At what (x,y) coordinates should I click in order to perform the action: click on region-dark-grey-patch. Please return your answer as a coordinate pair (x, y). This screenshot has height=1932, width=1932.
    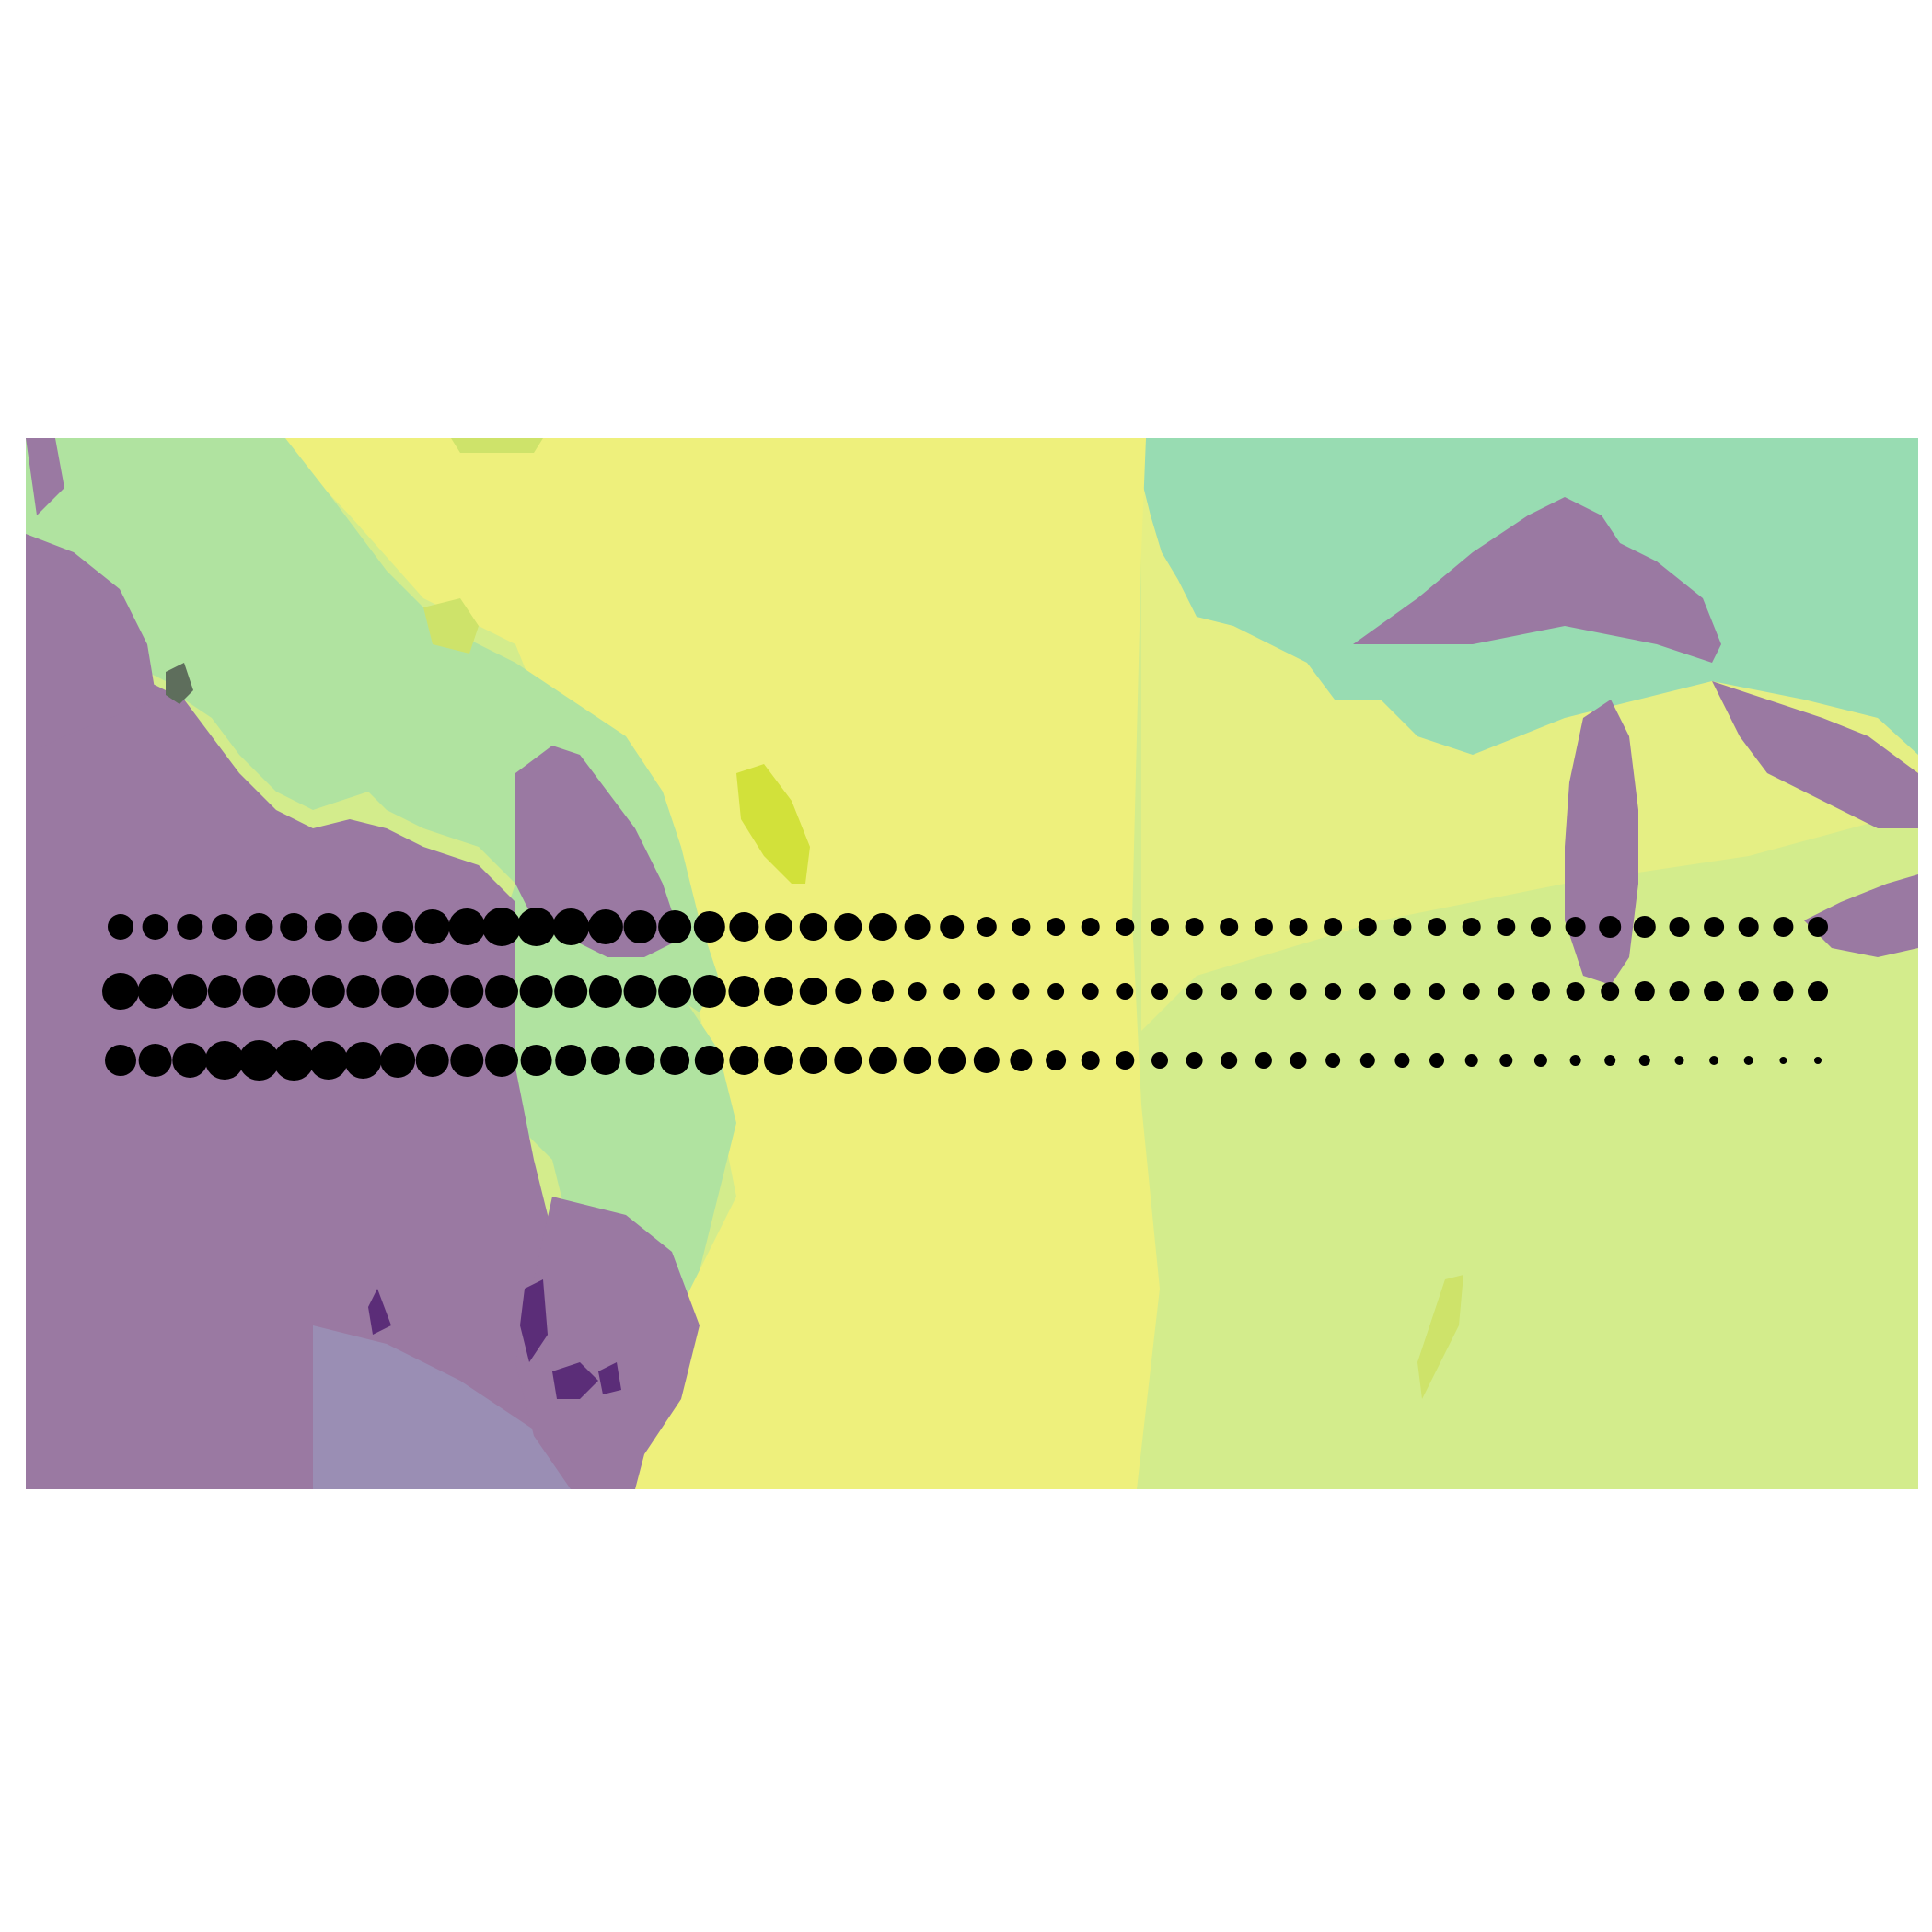
    Looking at the image, I should click on (180, 684).